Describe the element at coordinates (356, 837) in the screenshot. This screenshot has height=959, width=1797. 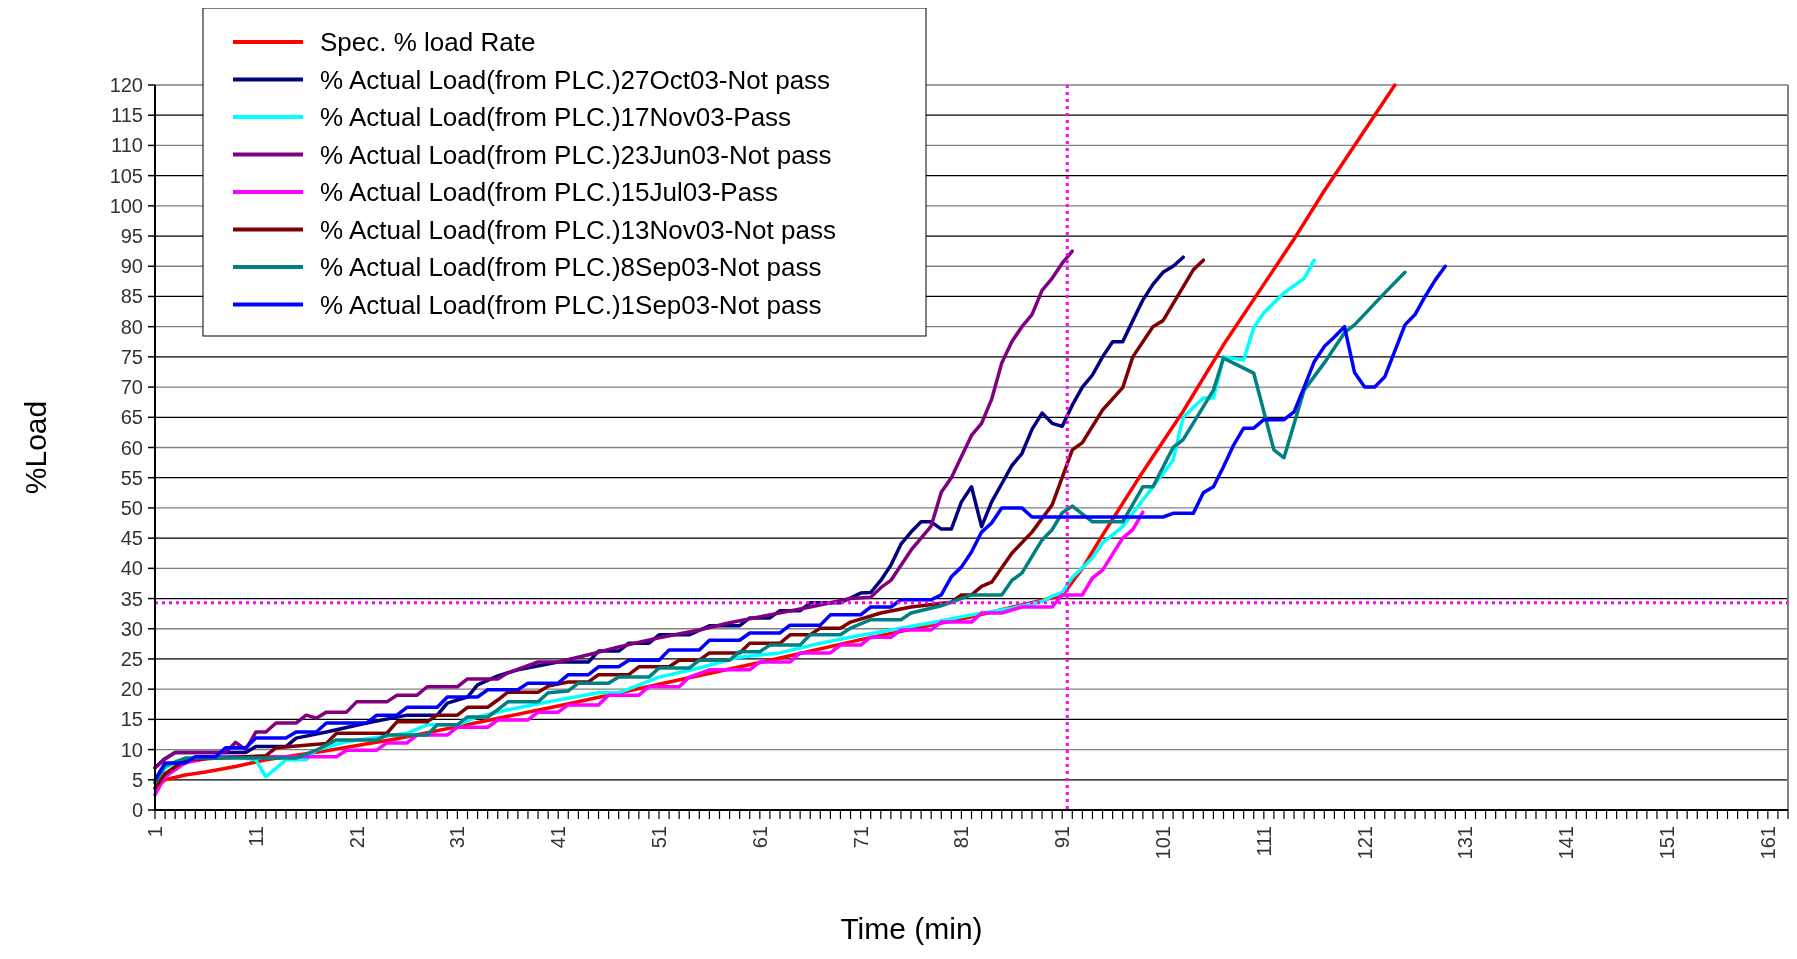
I see `x-tick-label: 21` at that location.